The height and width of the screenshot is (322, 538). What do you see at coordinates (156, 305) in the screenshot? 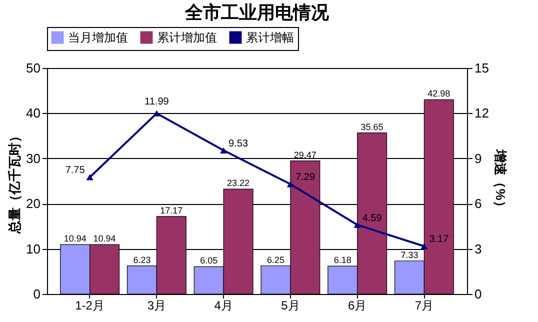
I see `x-tick-label: 3月` at bounding box center [156, 305].